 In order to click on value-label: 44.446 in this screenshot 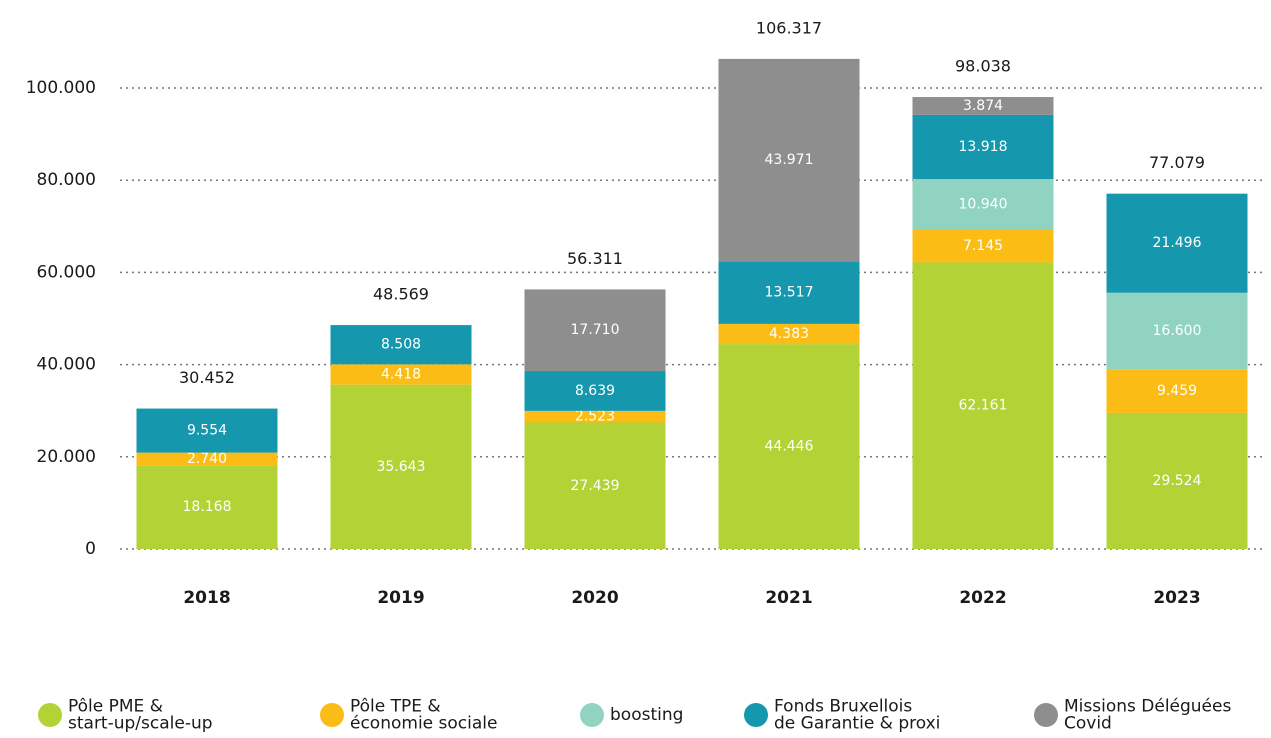, I will do `click(789, 447)`.